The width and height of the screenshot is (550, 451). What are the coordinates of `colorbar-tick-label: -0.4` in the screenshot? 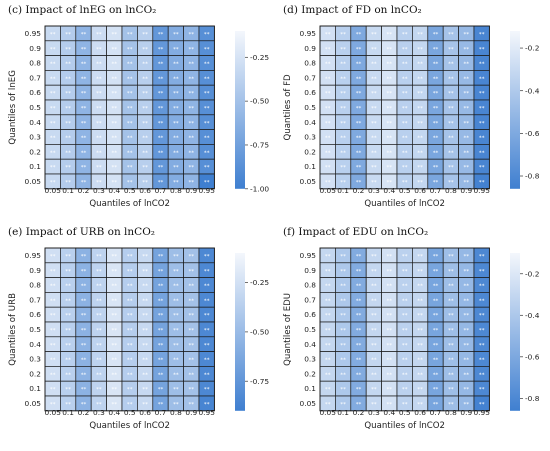 It's located at (532, 315).